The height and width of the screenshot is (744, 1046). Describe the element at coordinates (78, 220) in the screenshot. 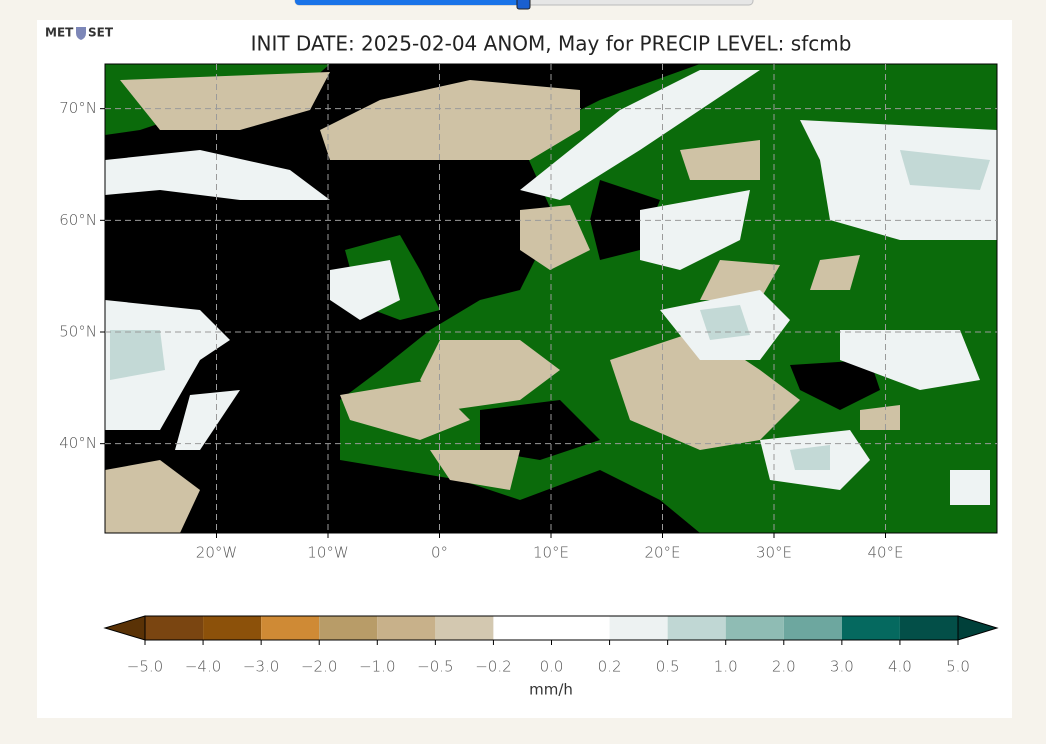

I see `y-tick-label: 60°N` at that location.